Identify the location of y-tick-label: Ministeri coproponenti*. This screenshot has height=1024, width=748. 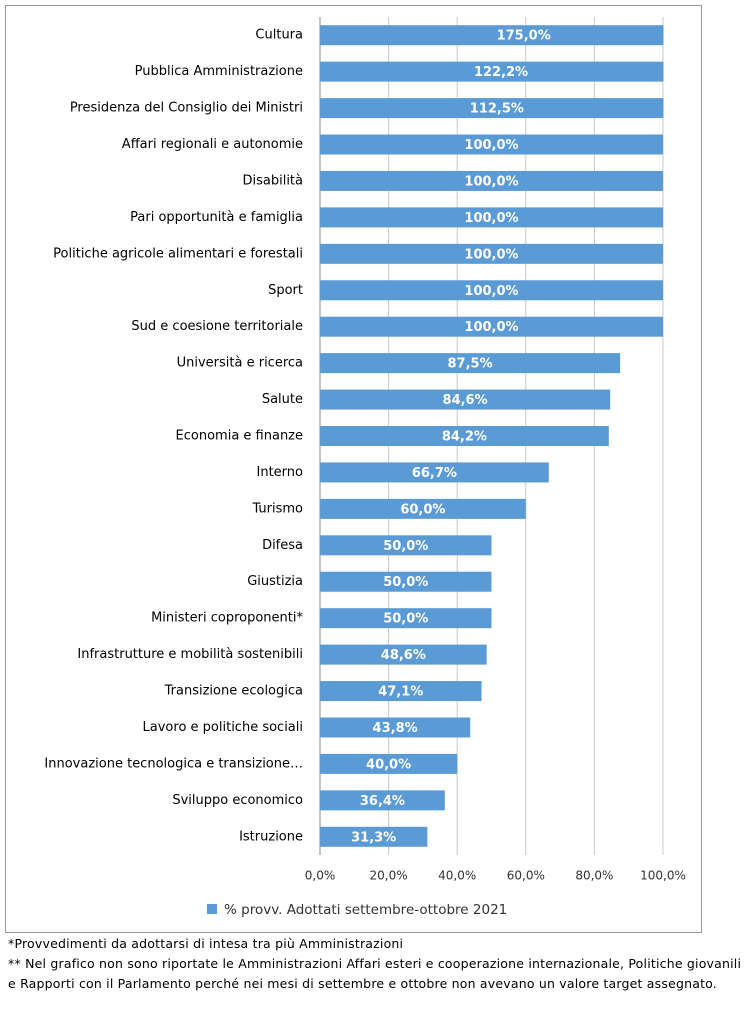
(227, 618).